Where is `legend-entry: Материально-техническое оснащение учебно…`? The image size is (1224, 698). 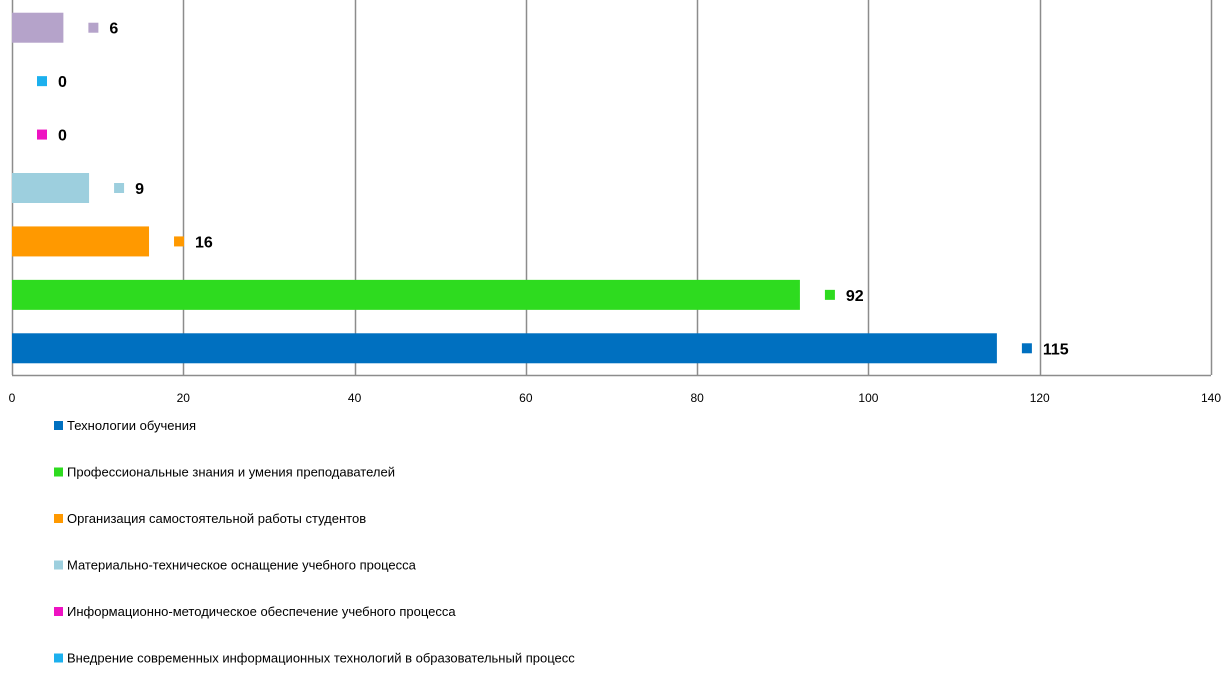
legend-entry: Материально-техническое оснащение учебно… is located at coordinates (242, 565).